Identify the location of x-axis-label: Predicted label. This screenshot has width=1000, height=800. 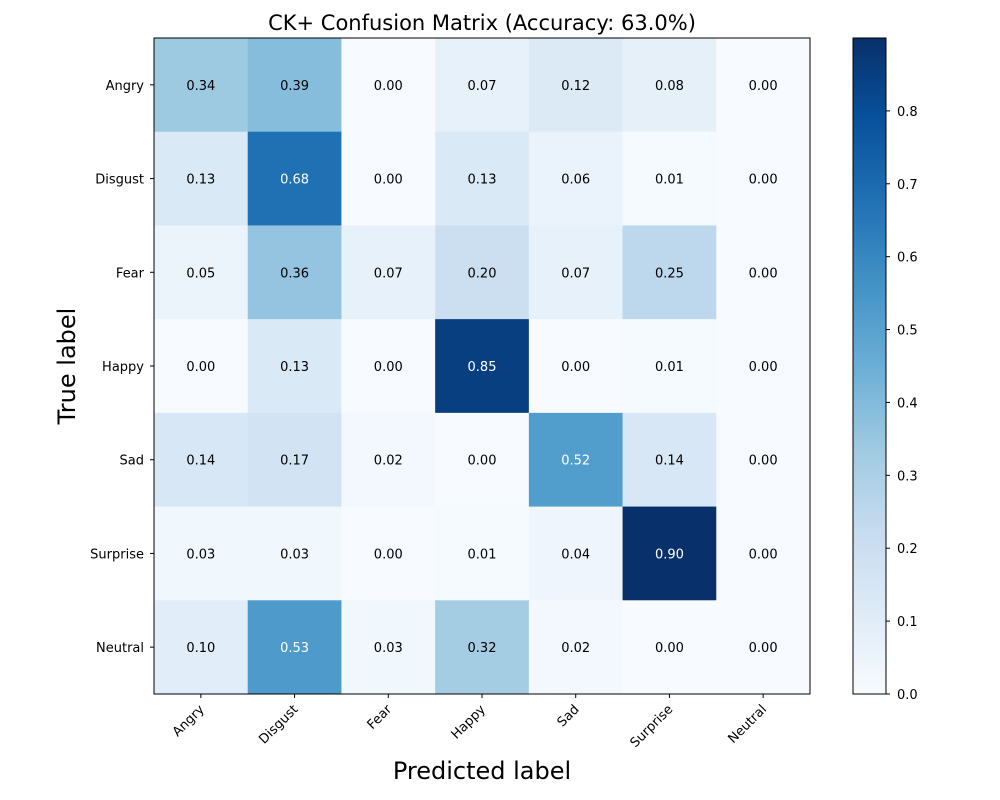
(482, 771).